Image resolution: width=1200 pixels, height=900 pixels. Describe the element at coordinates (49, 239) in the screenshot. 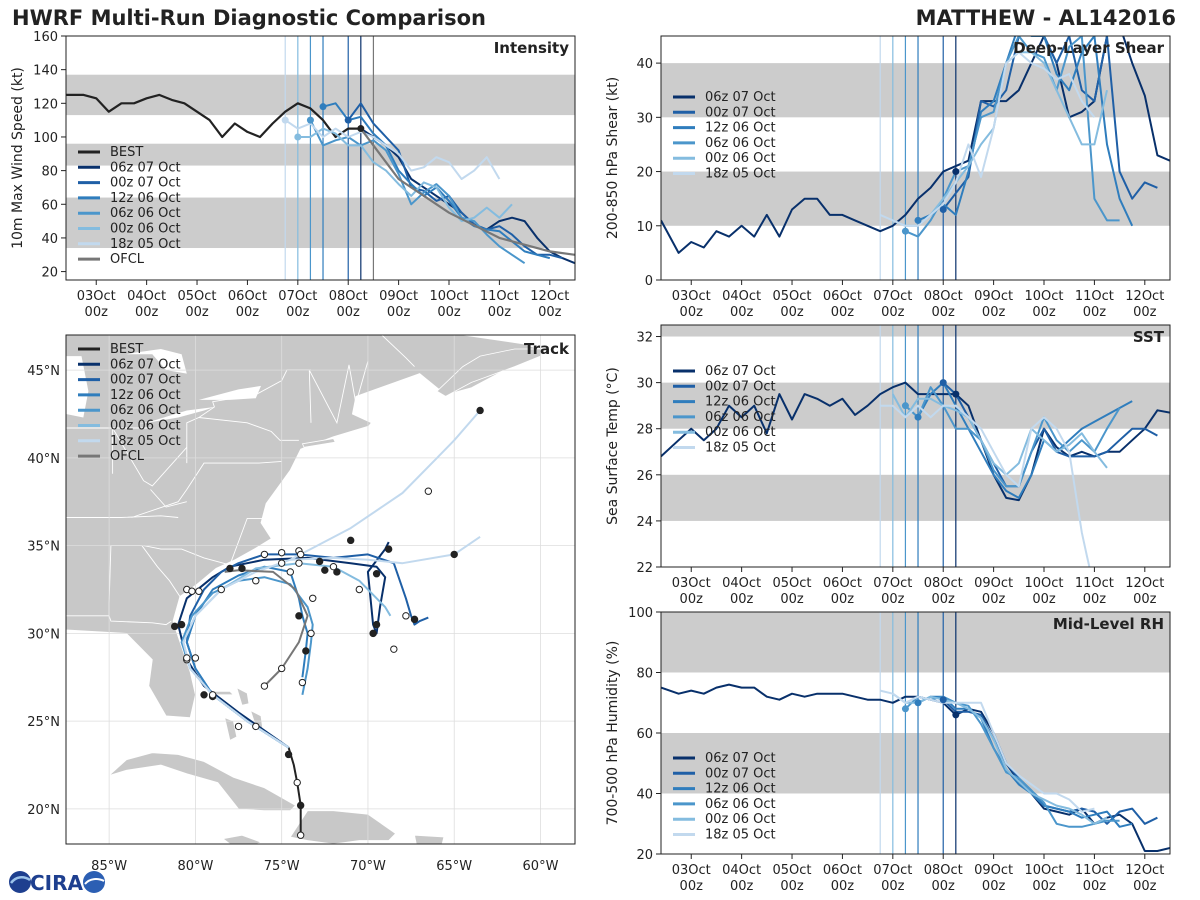

I see `intensity-ytick-label-1: 40` at that location.